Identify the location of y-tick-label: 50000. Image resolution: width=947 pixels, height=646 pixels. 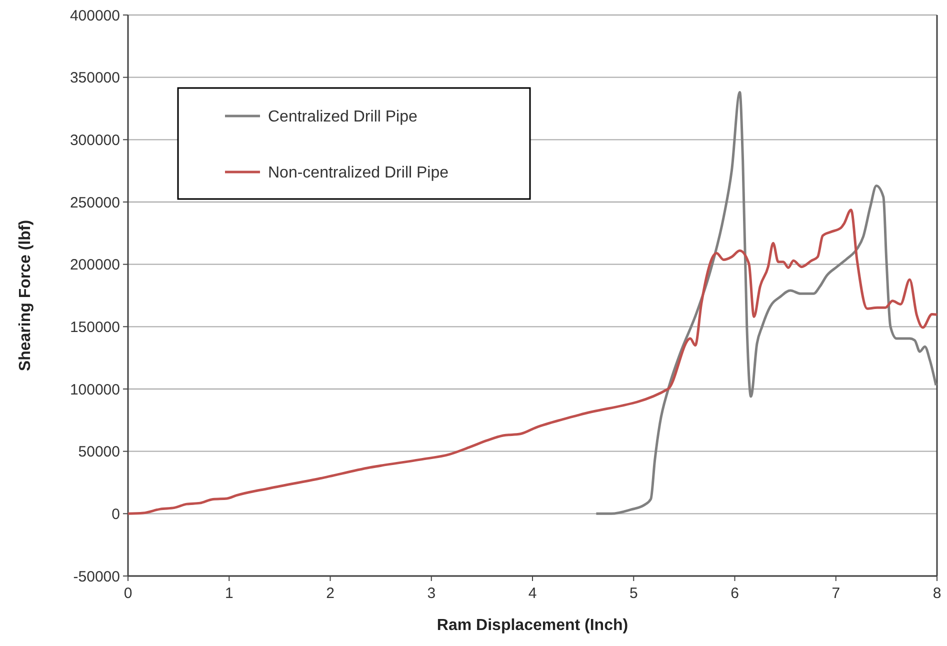
(99, 452).